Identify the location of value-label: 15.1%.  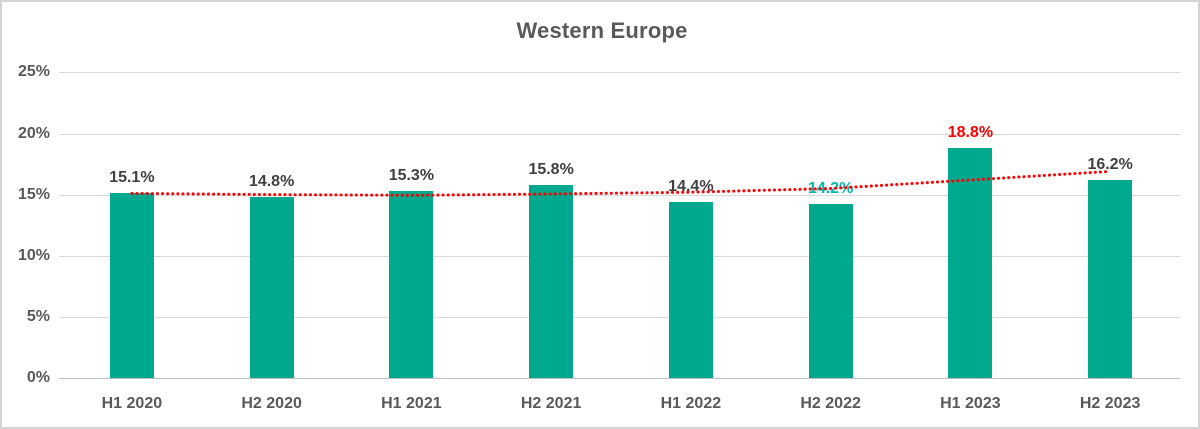
(132, 178).